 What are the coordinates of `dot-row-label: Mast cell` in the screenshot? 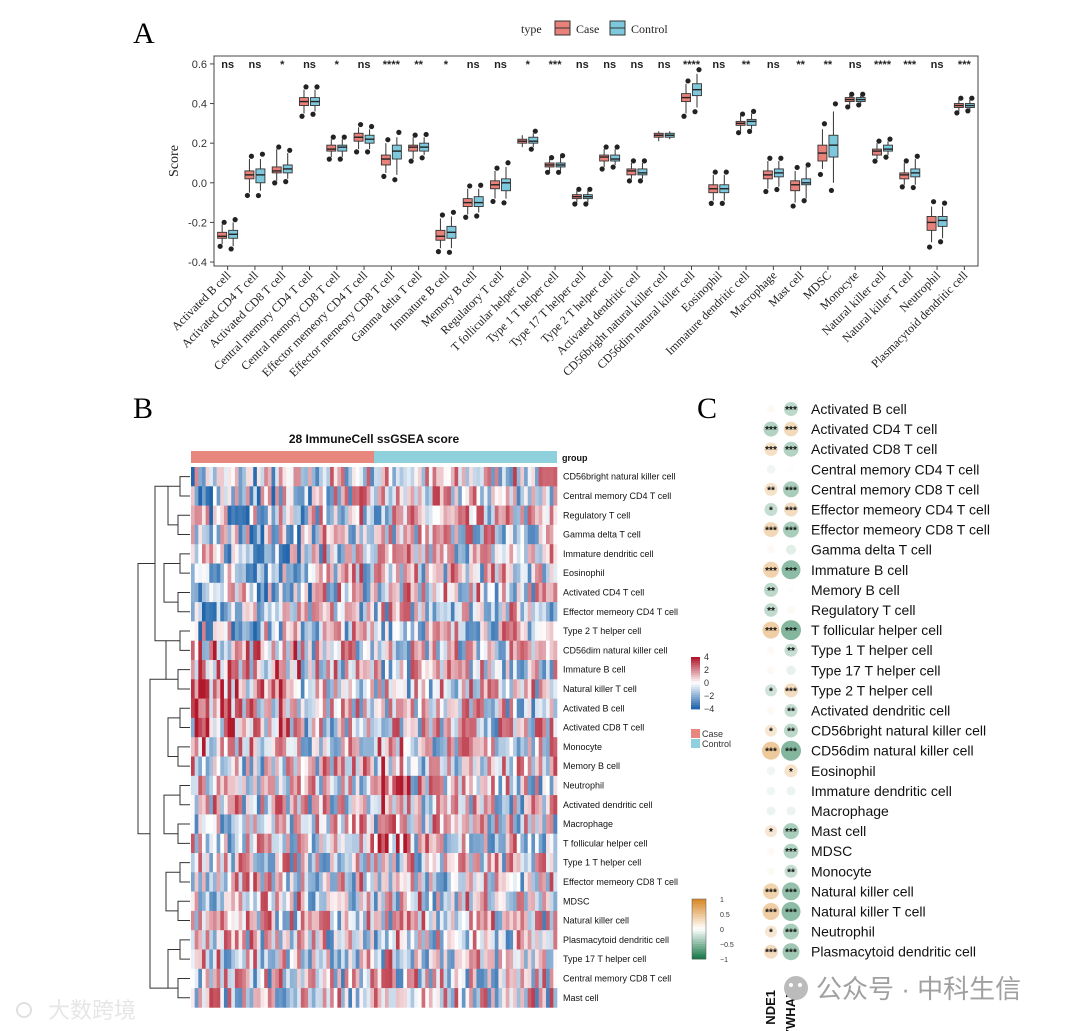 It's located at (838, 831).